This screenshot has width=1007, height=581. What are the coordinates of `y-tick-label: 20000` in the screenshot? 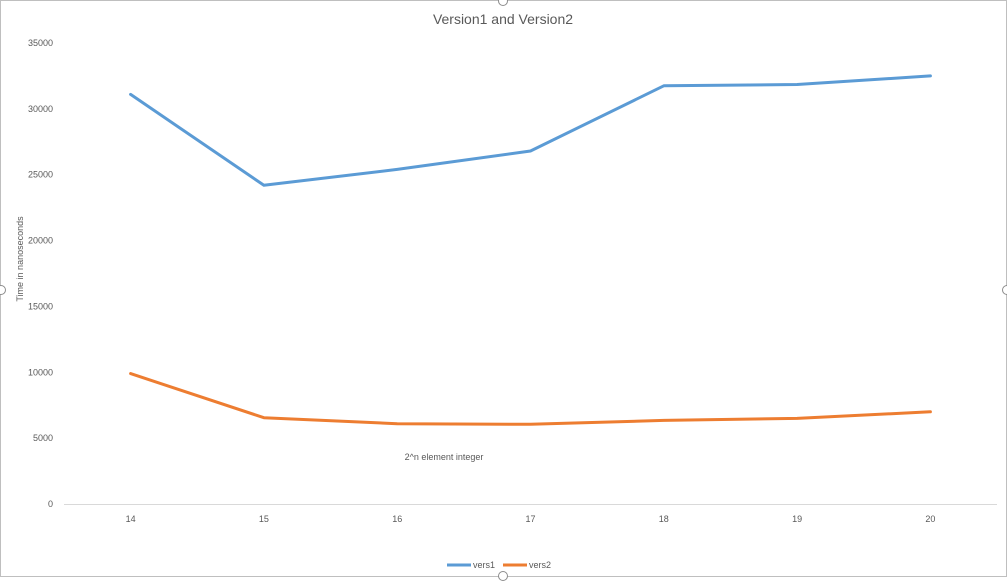 It's located at (40, 241).